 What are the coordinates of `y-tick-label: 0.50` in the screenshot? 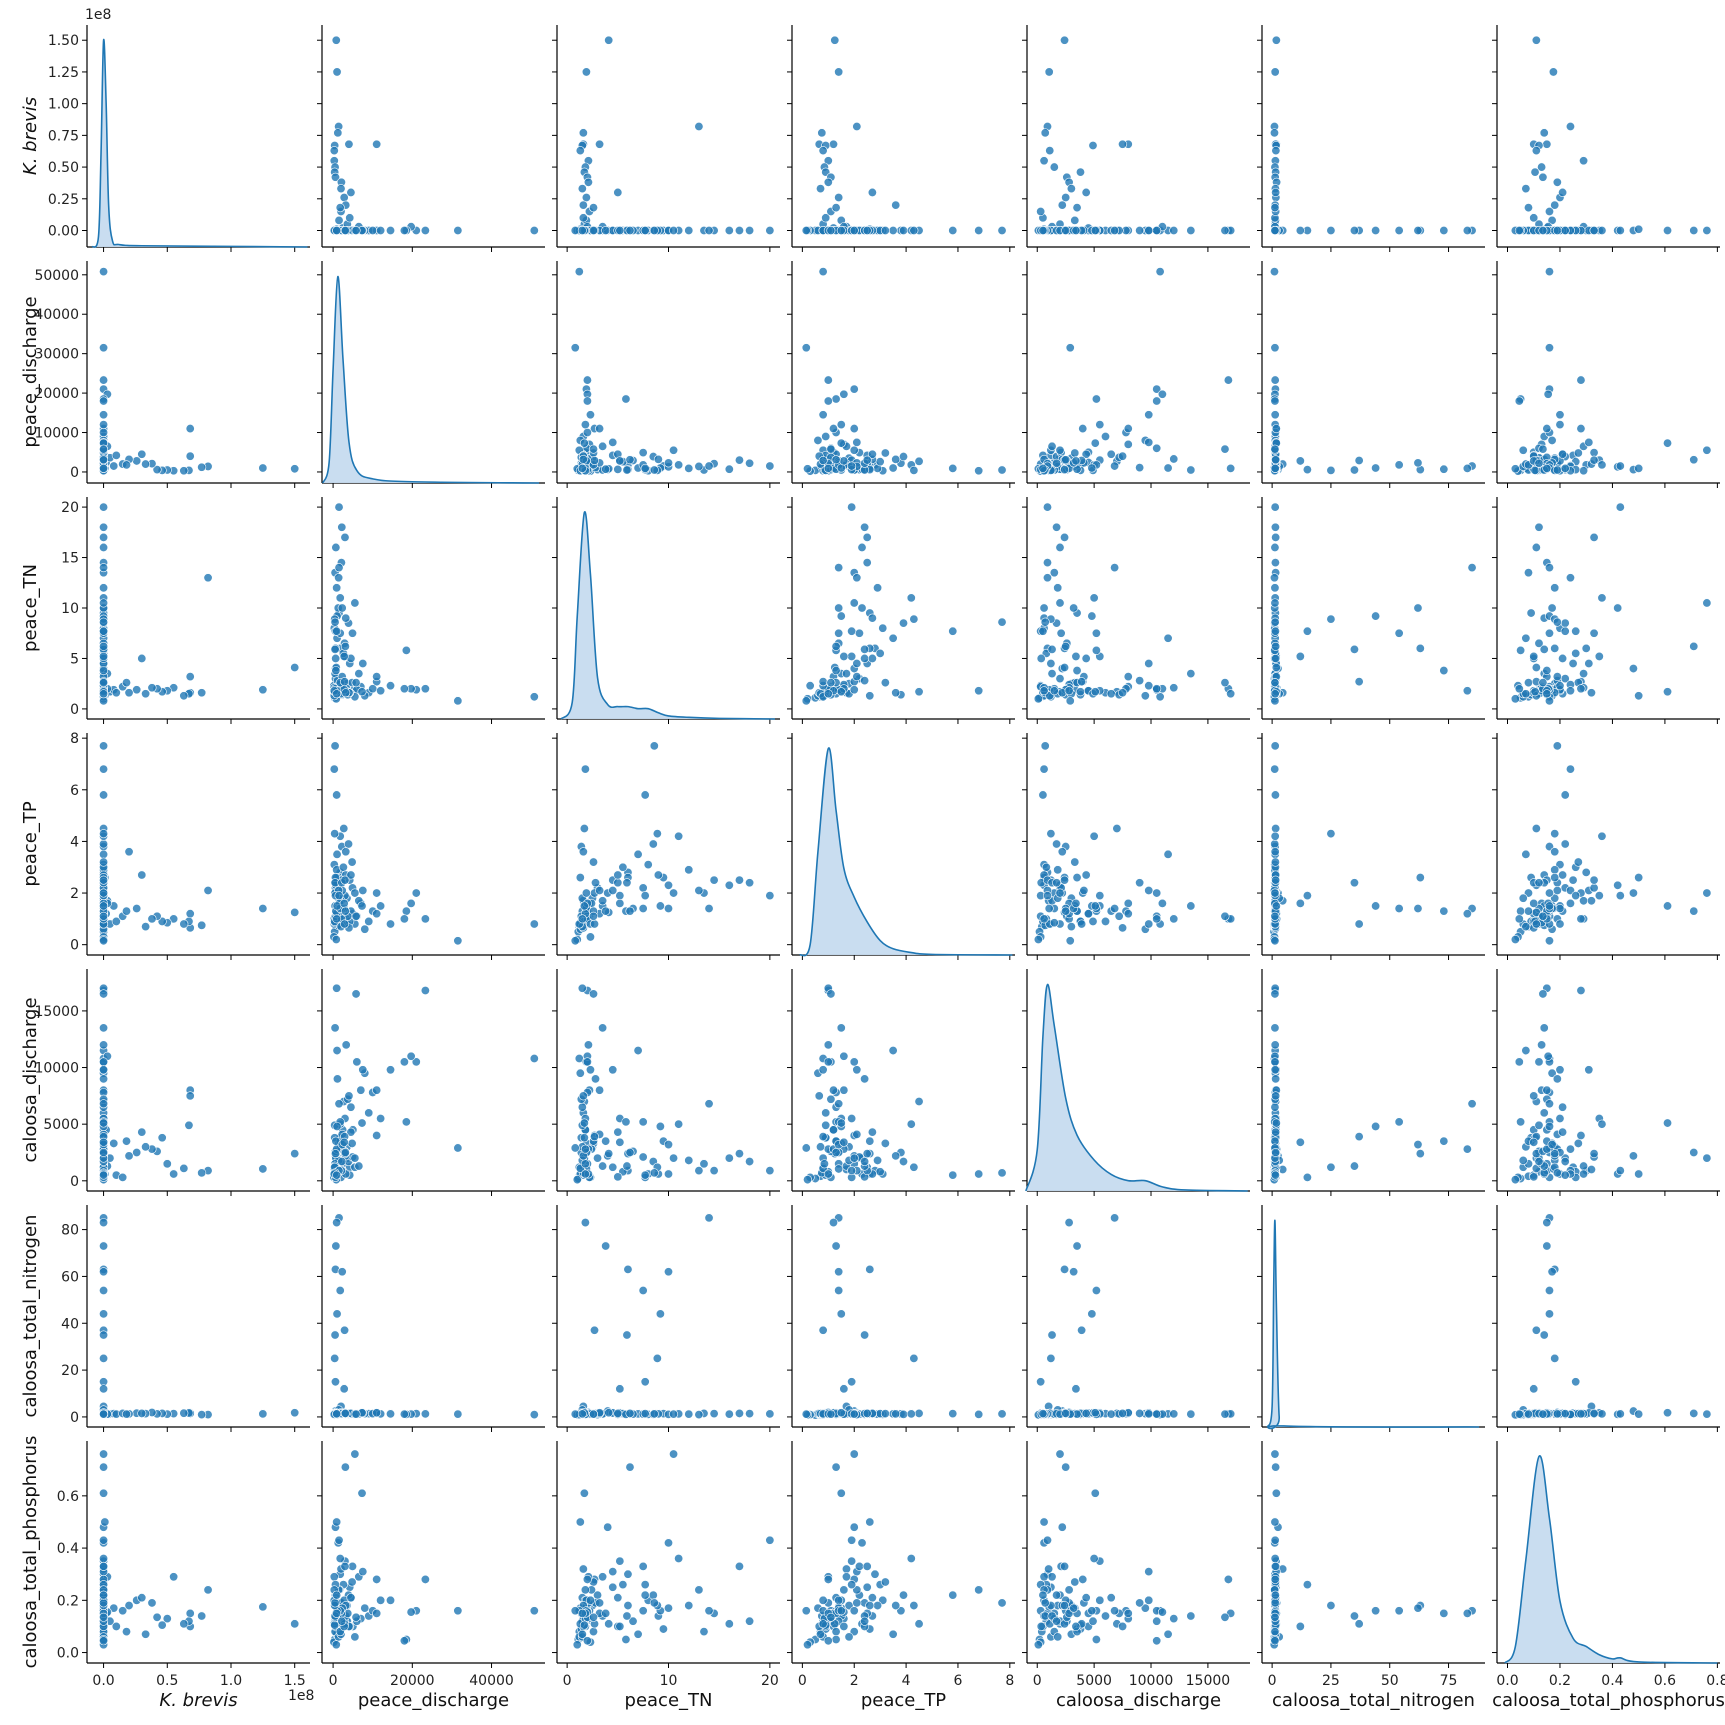 It's located at (63, 168).